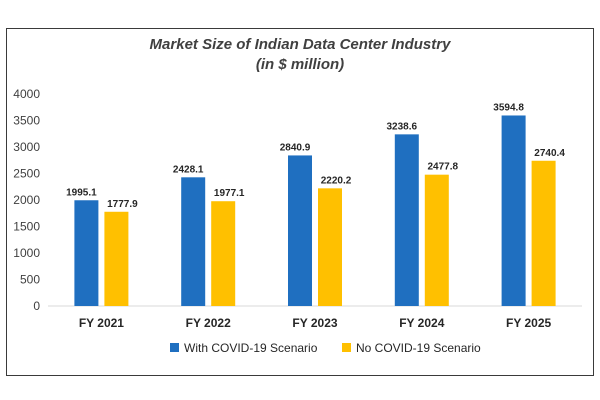  I want to click on y-tick-label: 3500, so click(26, 121).